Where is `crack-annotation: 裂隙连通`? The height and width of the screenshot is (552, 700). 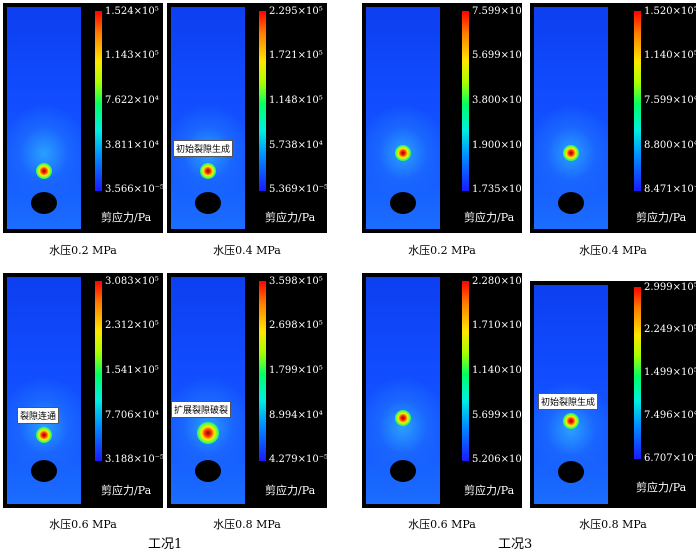 crack-annotation: 裂隙连通 is located at coordinates (38, 415).